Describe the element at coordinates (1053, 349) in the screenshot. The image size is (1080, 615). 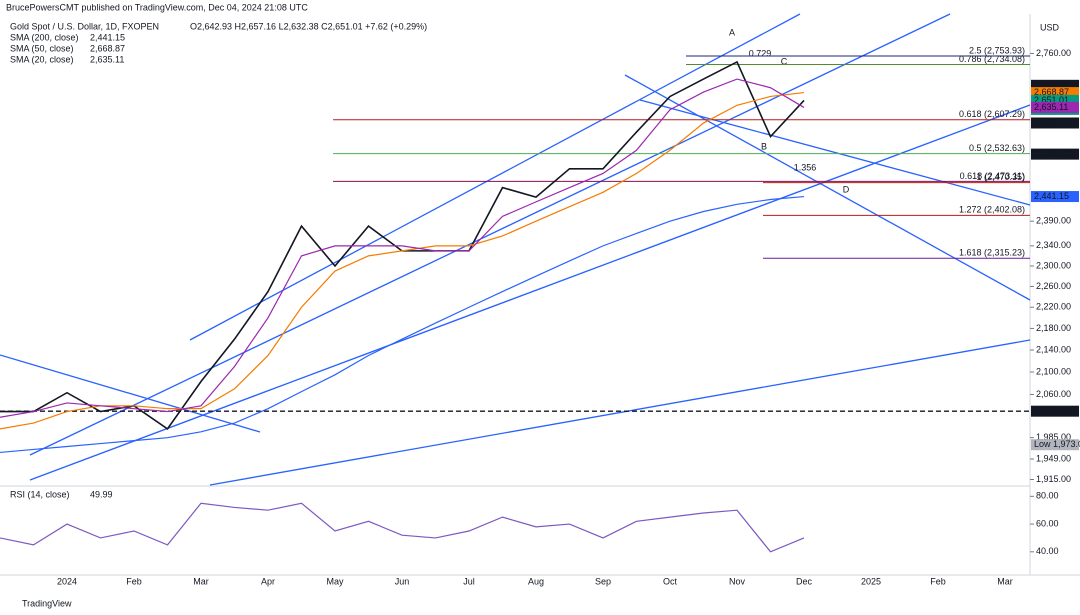
I see `y-tick-label: 2,140.00` at that location.